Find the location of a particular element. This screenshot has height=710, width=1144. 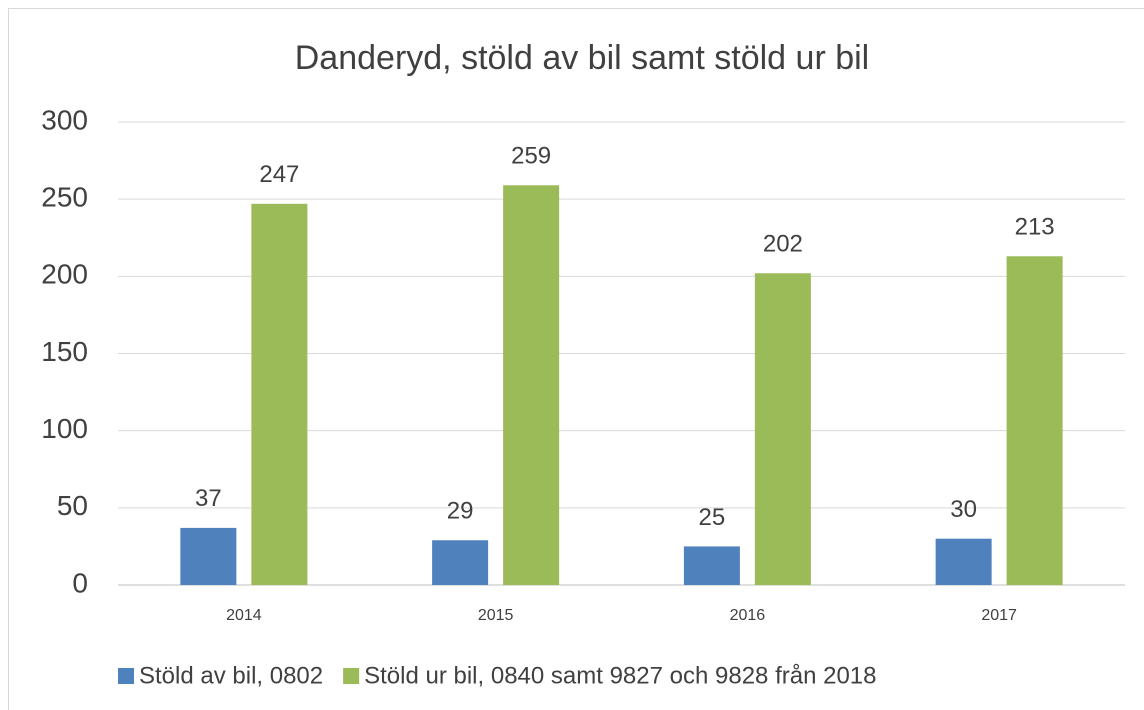

data-label: 247 is located at coordinates (279, 174).